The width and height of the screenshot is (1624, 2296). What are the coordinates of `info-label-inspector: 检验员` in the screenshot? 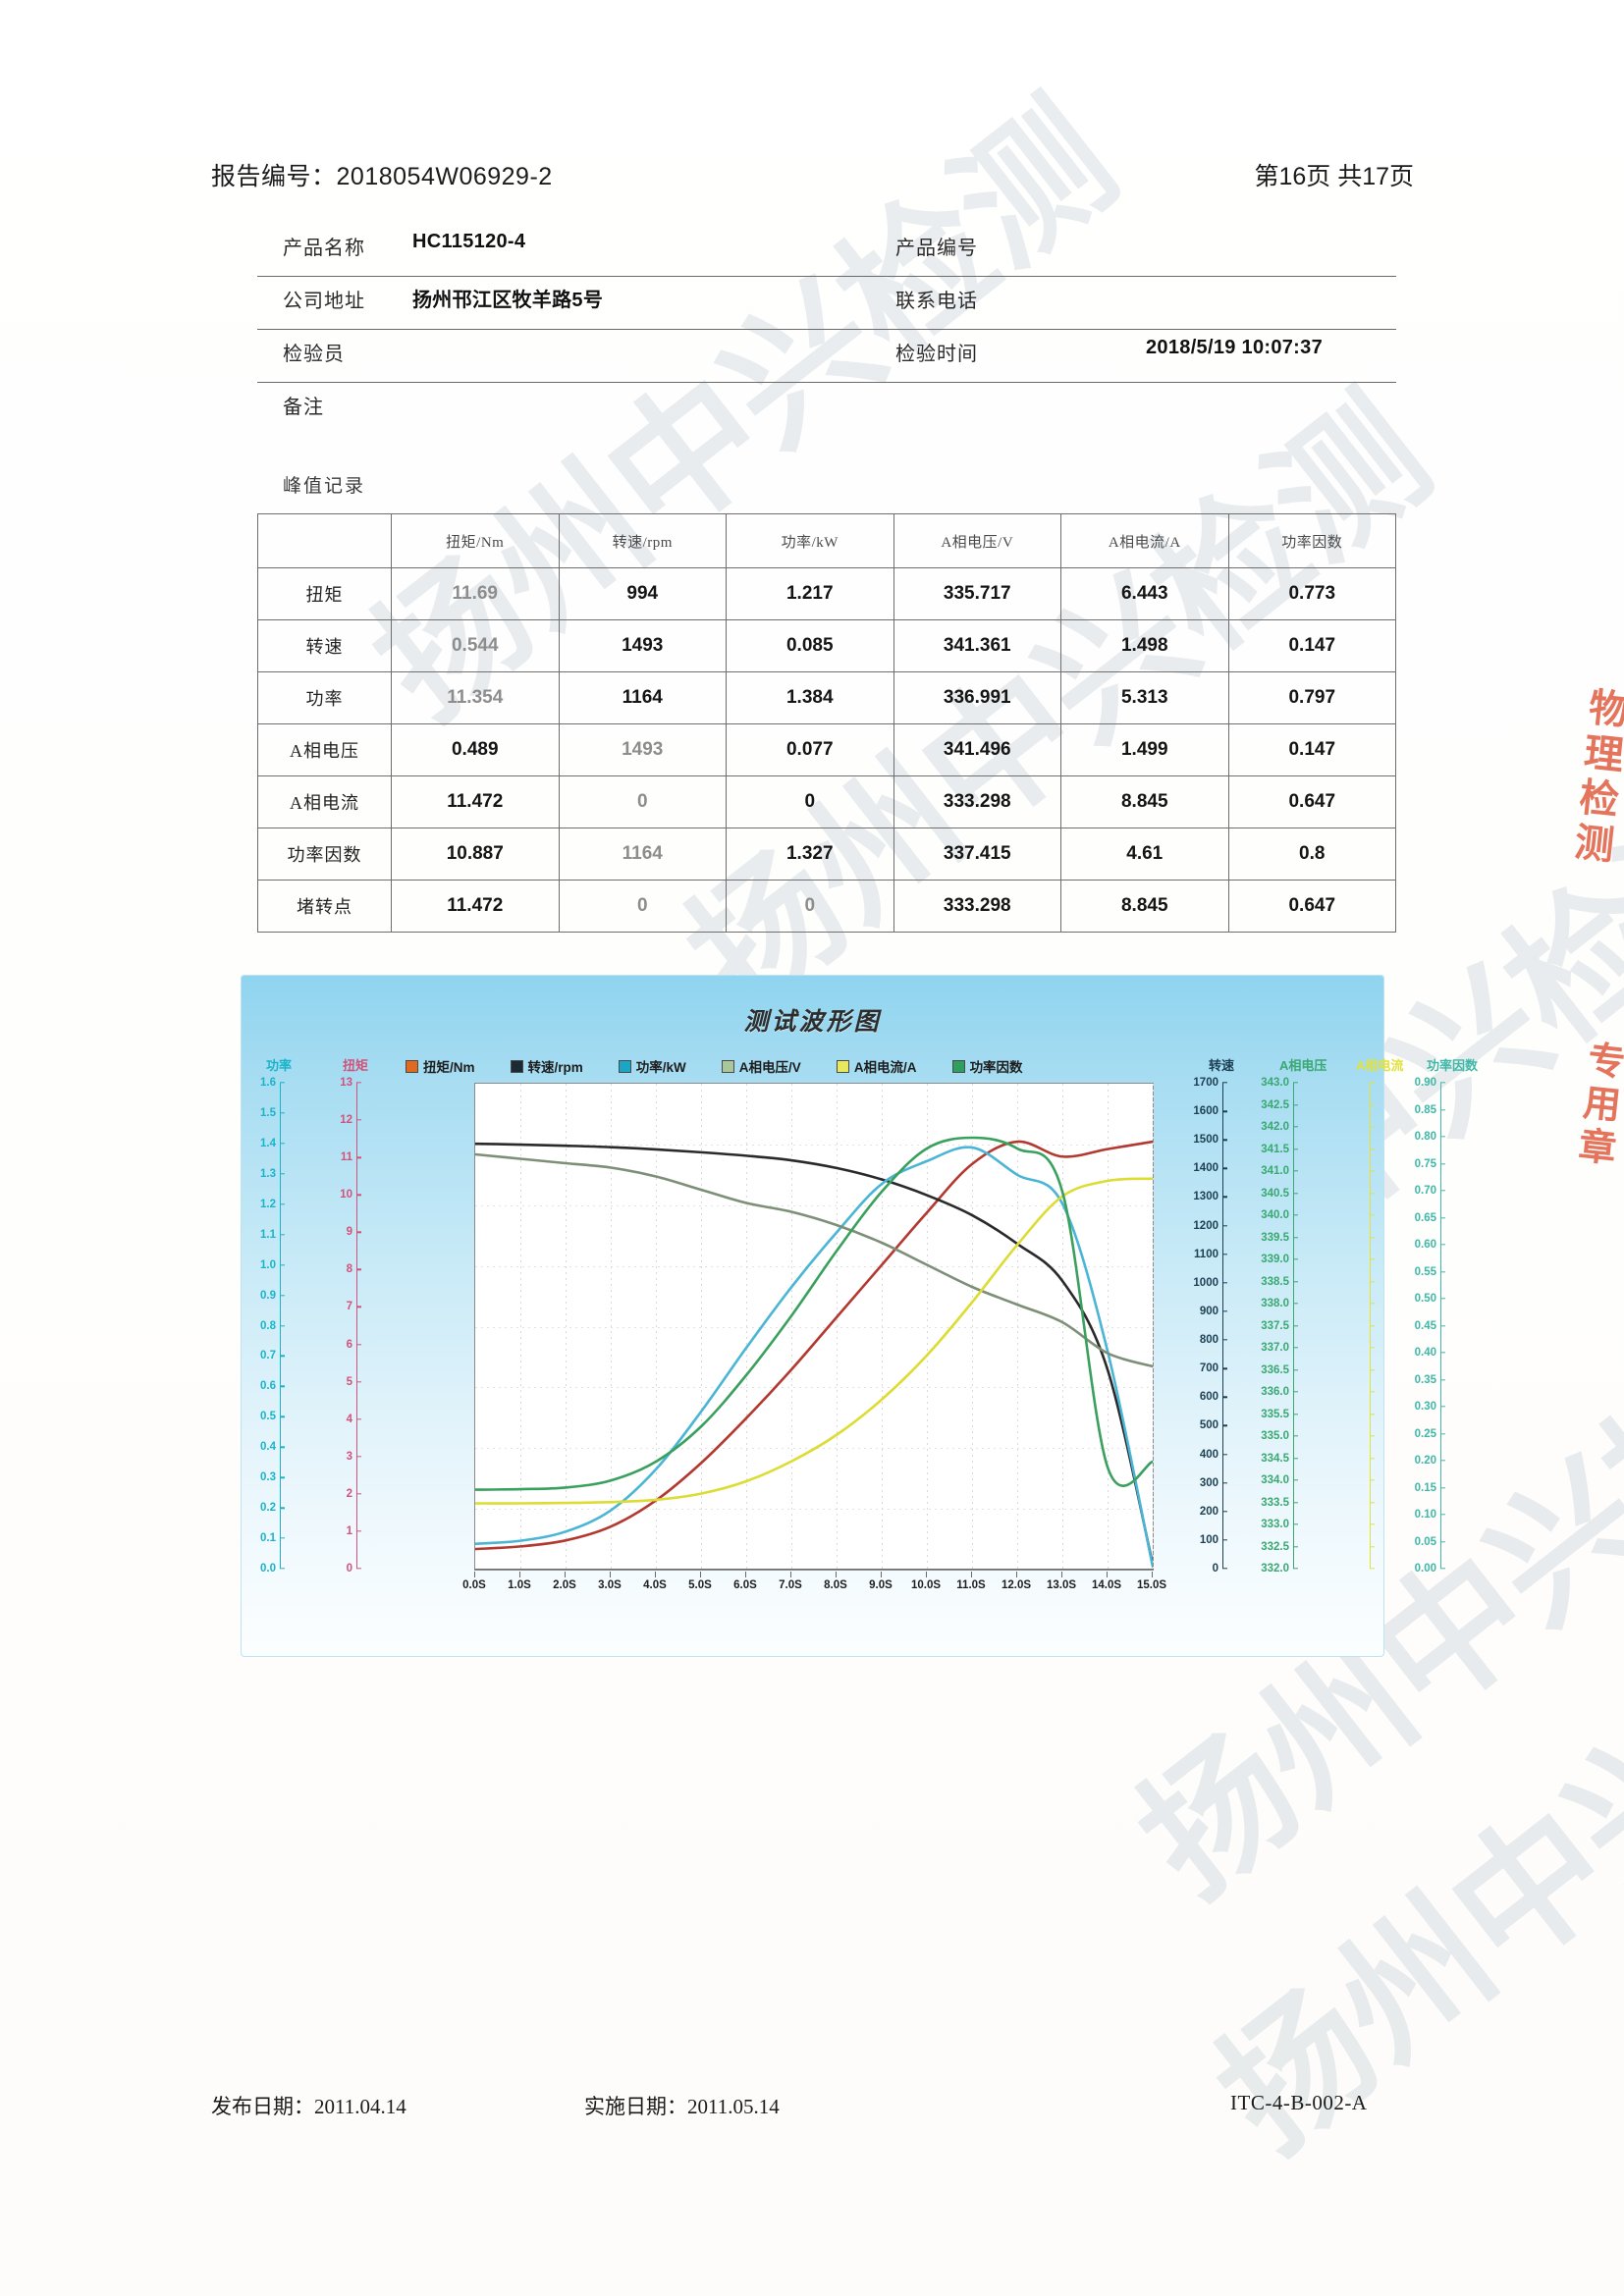 It's located at (314, 355).